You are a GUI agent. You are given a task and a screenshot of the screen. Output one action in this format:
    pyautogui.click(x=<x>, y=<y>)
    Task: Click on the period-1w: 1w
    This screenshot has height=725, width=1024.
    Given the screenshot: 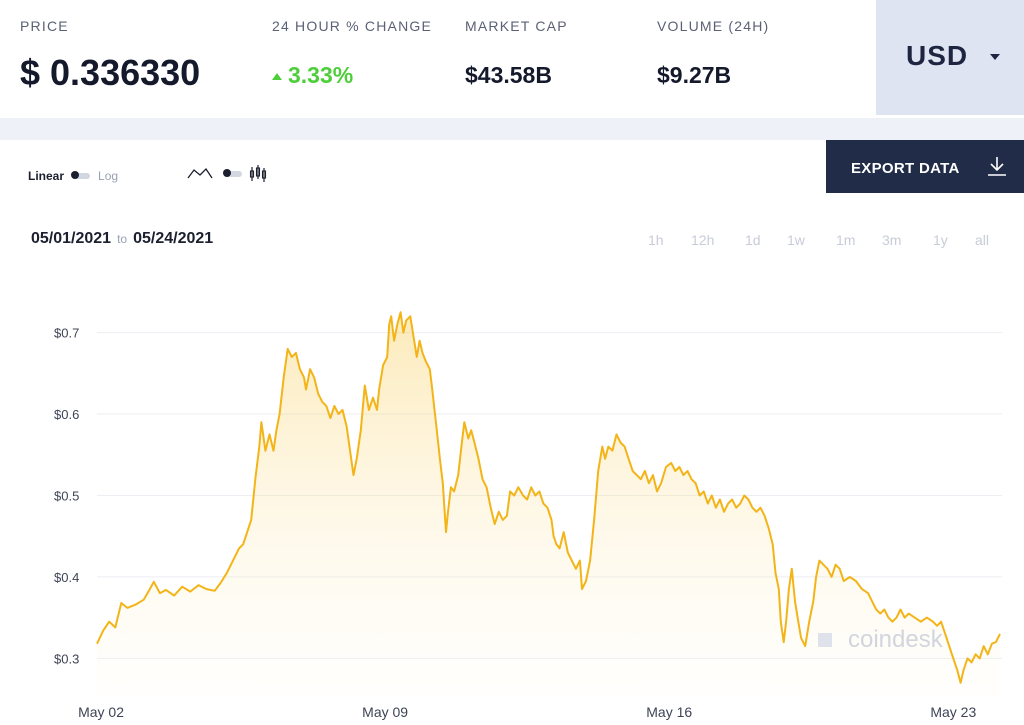 What is the action you would take?
    pyautogui.click(x=796, y=240)
    